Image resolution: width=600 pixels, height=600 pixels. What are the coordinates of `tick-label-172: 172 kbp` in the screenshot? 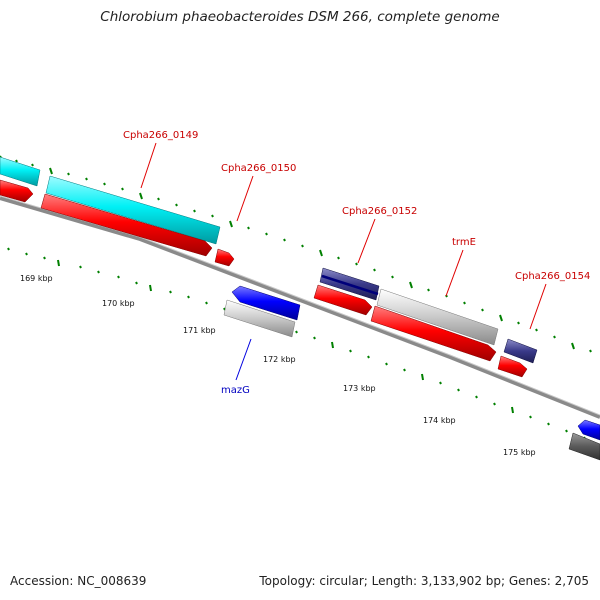 It's located at (279, 359).